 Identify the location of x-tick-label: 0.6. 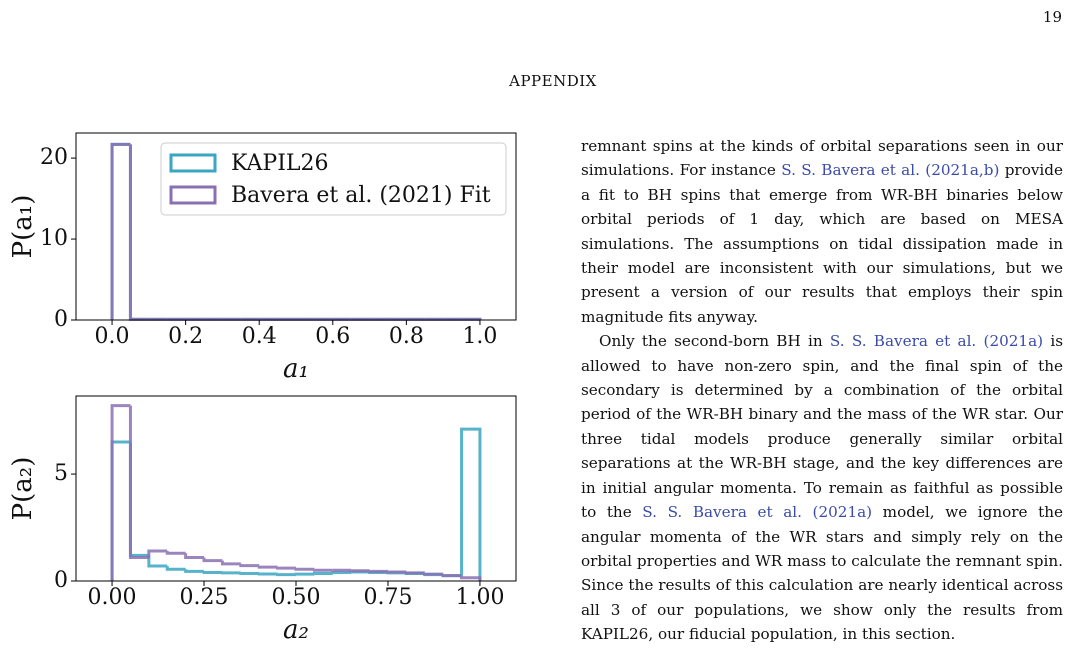
(332, 336).